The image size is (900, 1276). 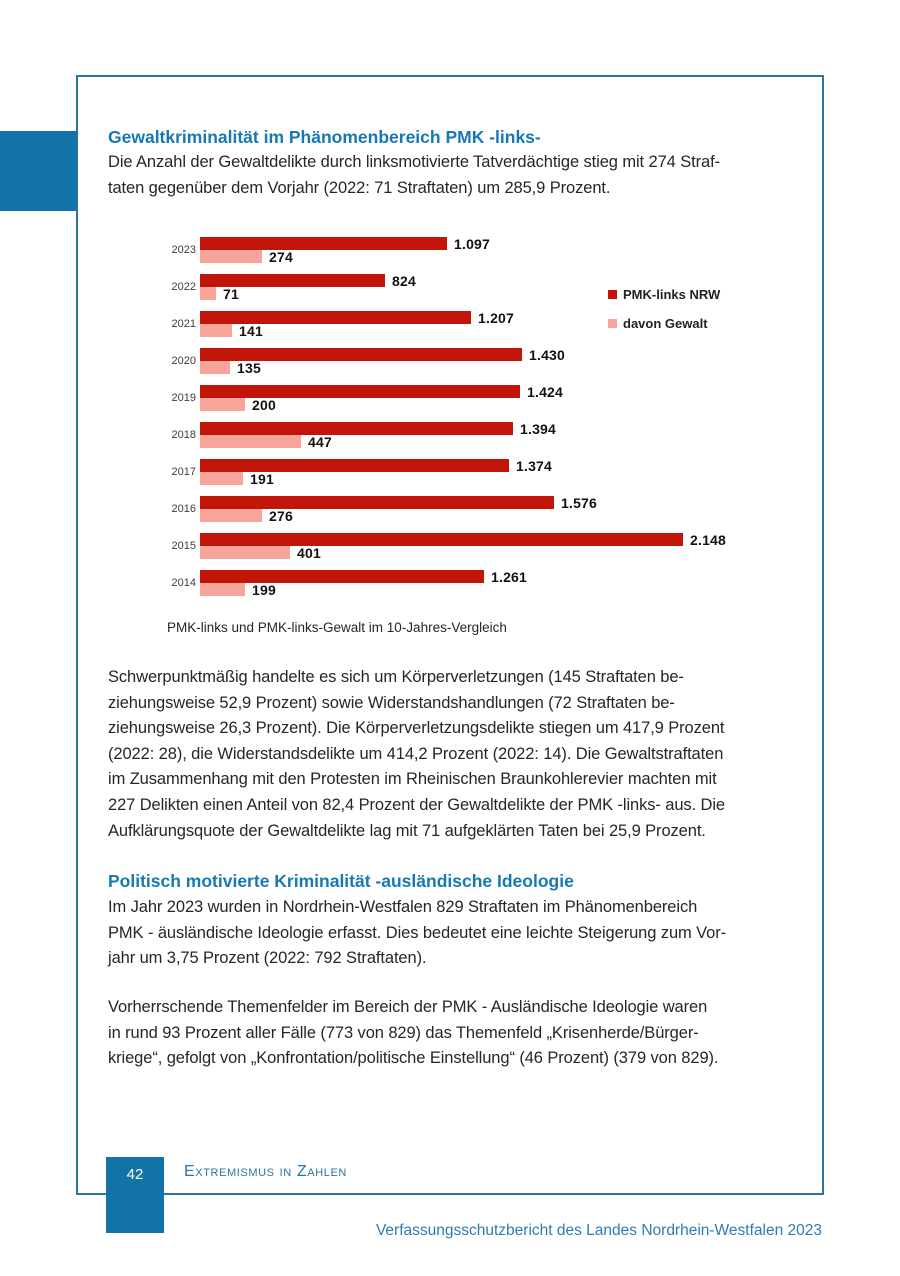 What do you see at coordinates (496, 317) in the screenshot?
I see `value-label: 1.207` at bounding box center [496, 317].